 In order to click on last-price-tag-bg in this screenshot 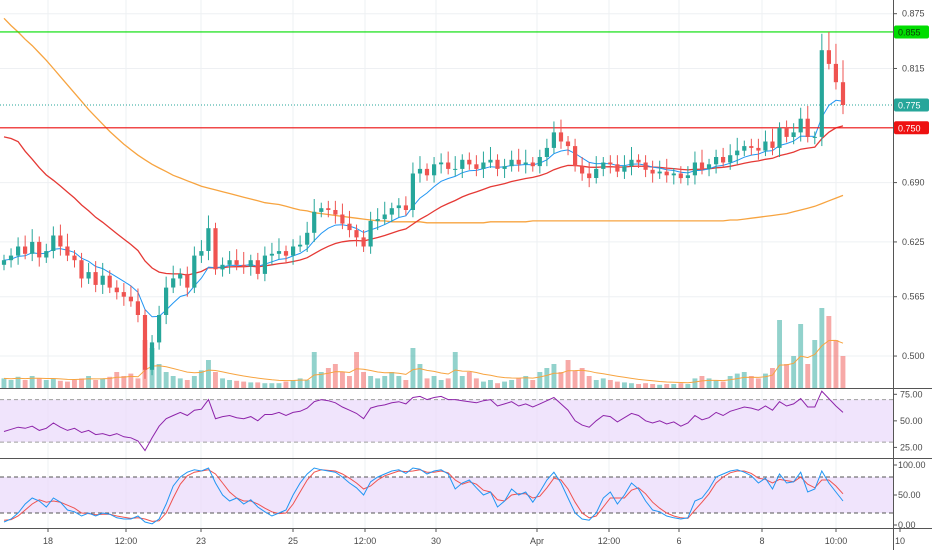, I will do `click(911, 105)`.